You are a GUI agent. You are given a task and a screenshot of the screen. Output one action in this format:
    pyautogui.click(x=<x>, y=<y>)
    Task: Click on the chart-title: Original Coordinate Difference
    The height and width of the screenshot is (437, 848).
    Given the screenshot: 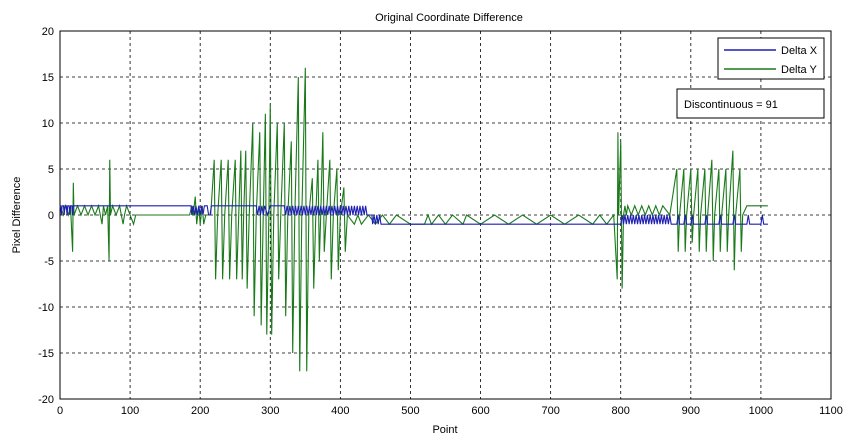 What is the action you would take?
    pyautogui.click(x=449, y=18)
    